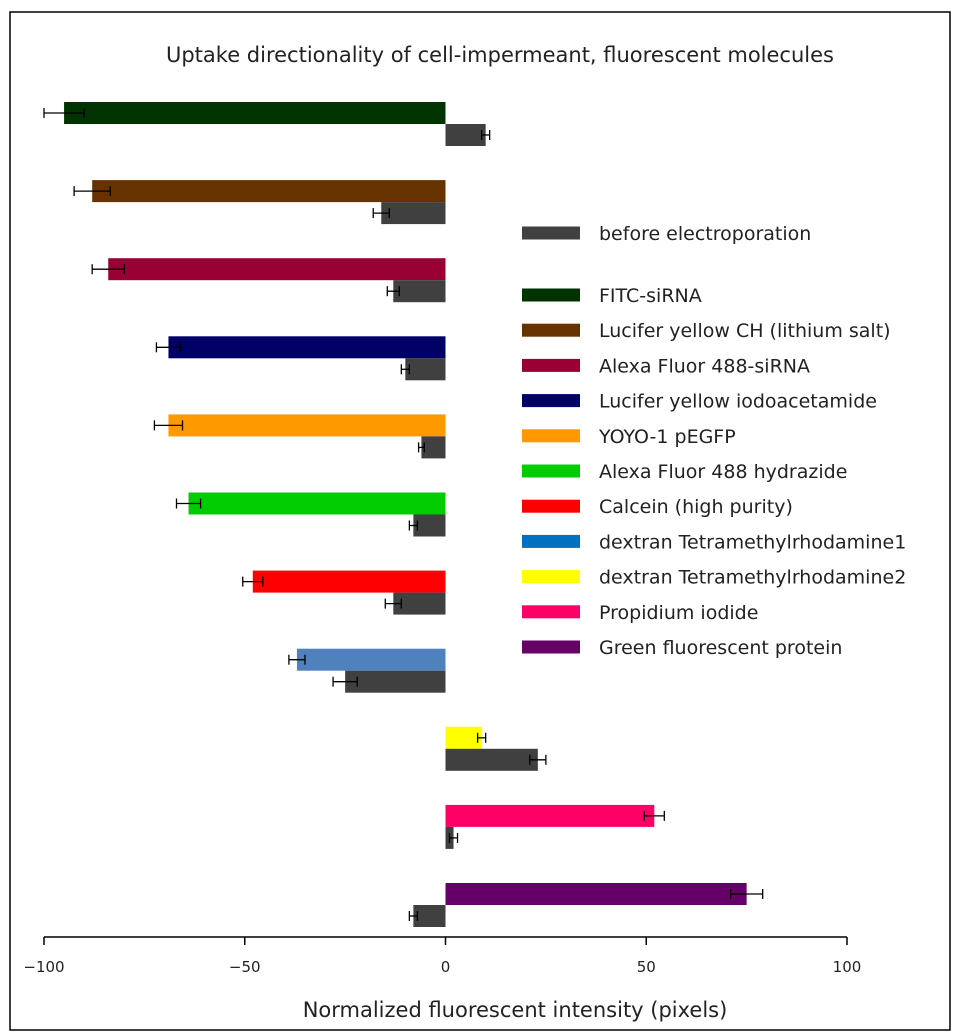 The height and width of the screenshot is (1032, 955). What do you see at coordinates (752, 578) in the screenshot?
I see `legend-label-9: dextran Tetramethylrhodamine2` at bounding box center [752, 578].